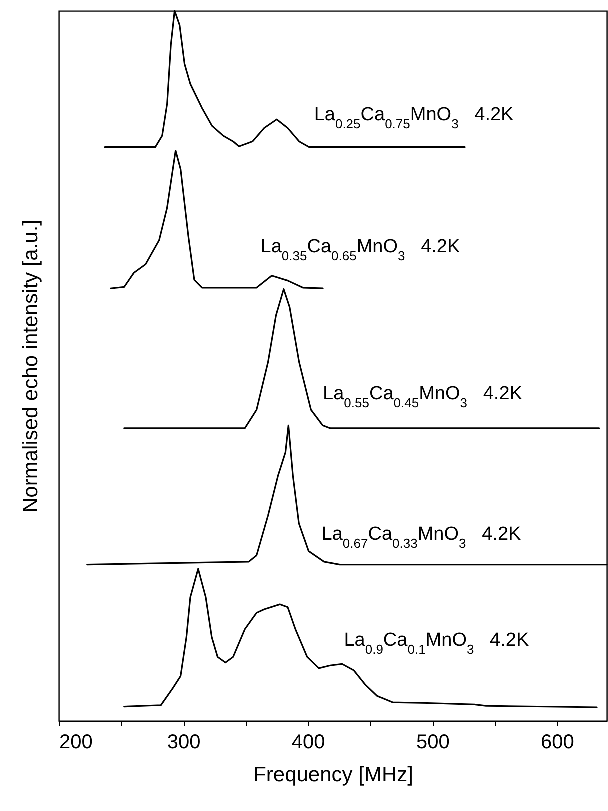 This screenshot has width=608, height=811. What do you see at coordinates (309, 743) in the screenshot?
I see `x-tick-label: 400` at bounding box center [309, 743].